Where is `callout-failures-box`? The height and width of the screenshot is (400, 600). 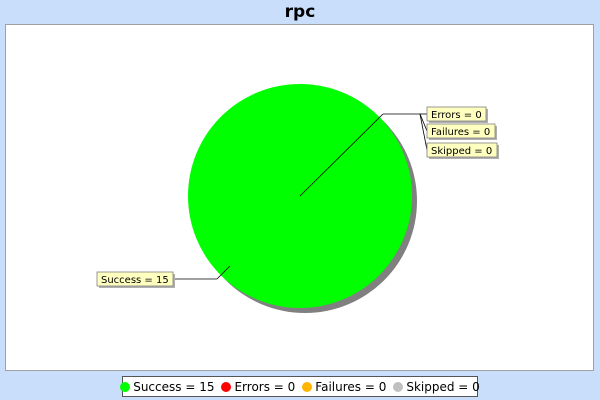 callout-failures-box is located at coordinates (461, 131).